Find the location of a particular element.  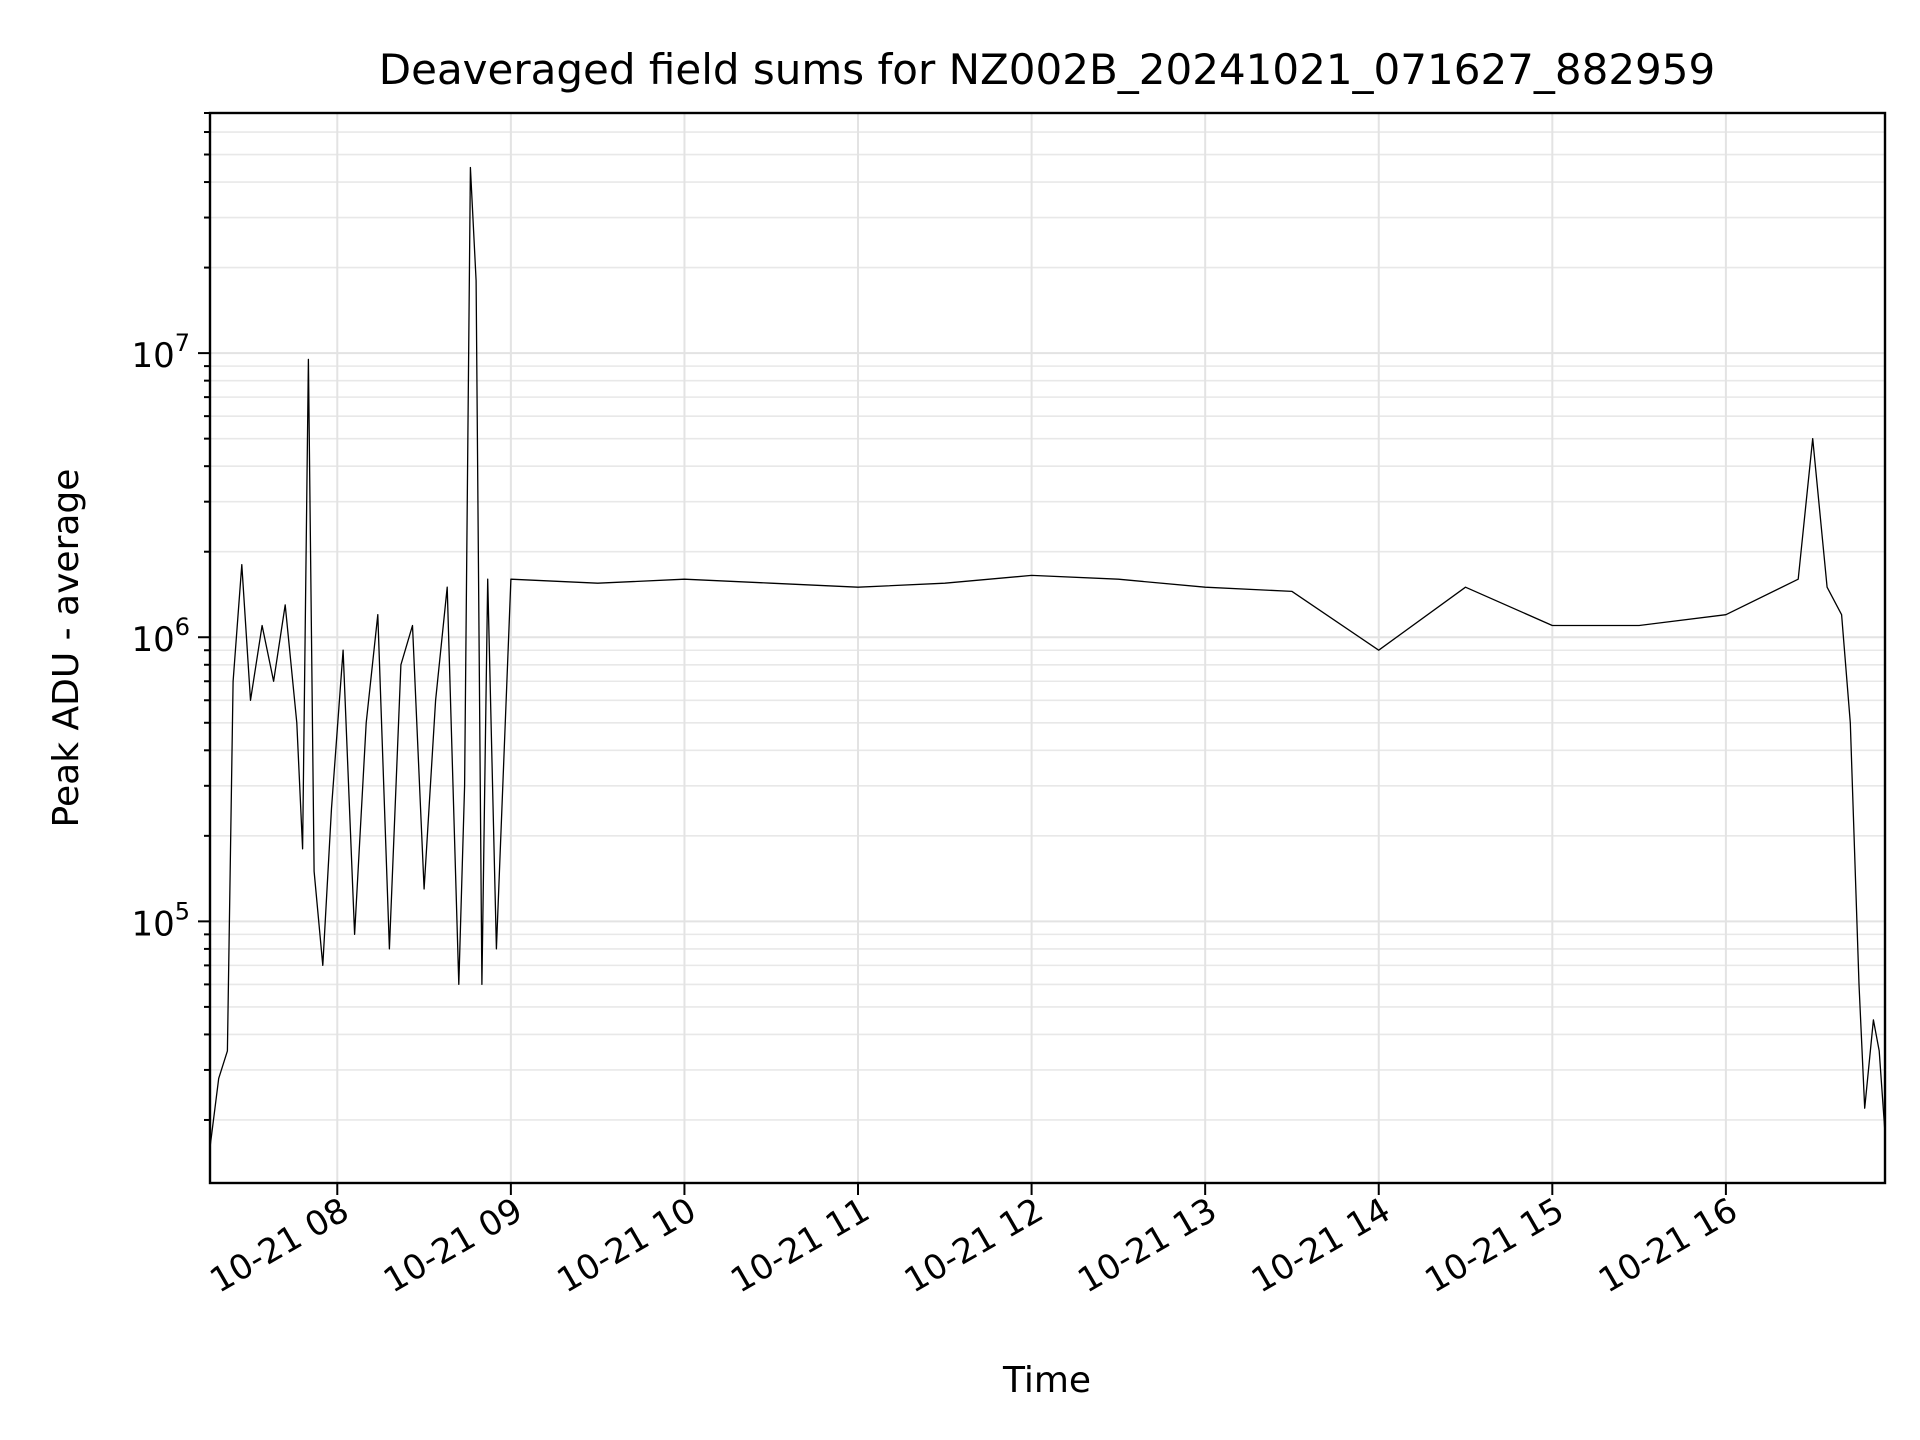

y-tick-label: 10⁶ is located at coordinates (160, 636).